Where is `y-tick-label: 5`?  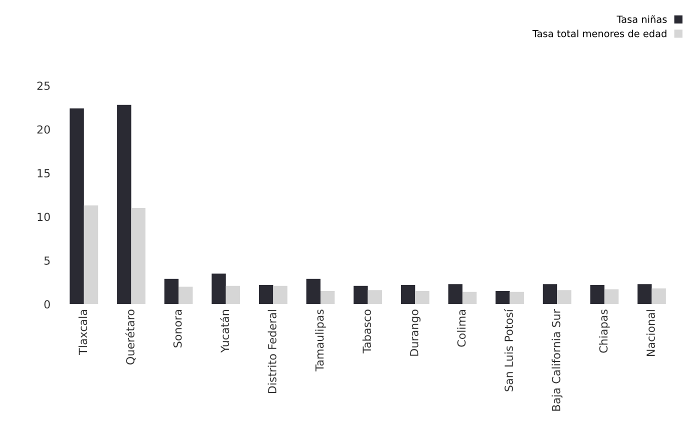 y-tick-label: 5 is located at coordinates (47, 260).